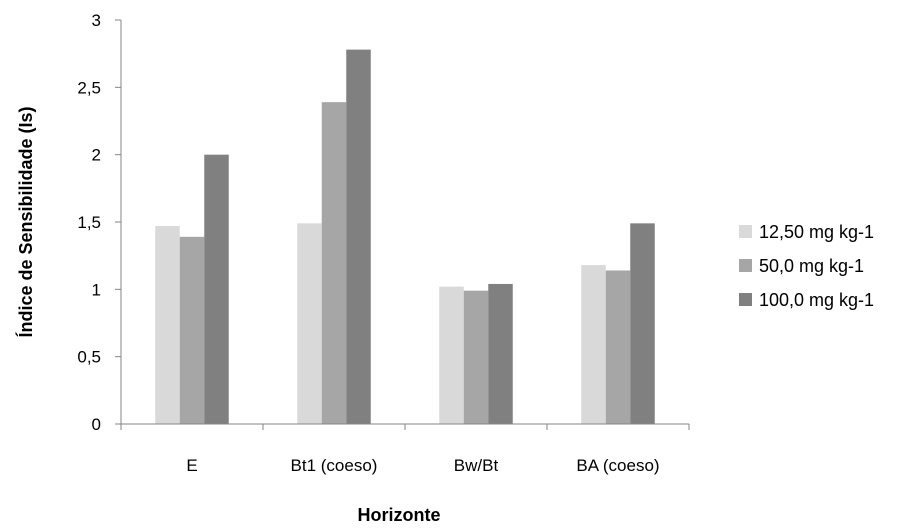 Image resolution: width=913 pixels, height=529 pixels. What do you see at coordinates (25, 221) in the screenshot?
I see `y-axis-title: Índice de Sensibilidade (Is)` at bounding box center [25, 221].